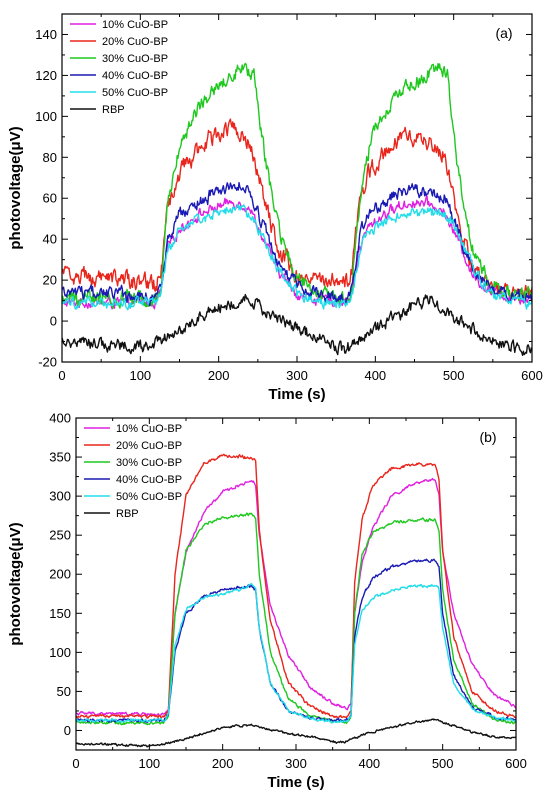 Image resolution: width=550 pixels, height=805 pixels. Describe the element at coordinates (487, 437) in the screenshot. I see `panel-label: (b)` at that location.